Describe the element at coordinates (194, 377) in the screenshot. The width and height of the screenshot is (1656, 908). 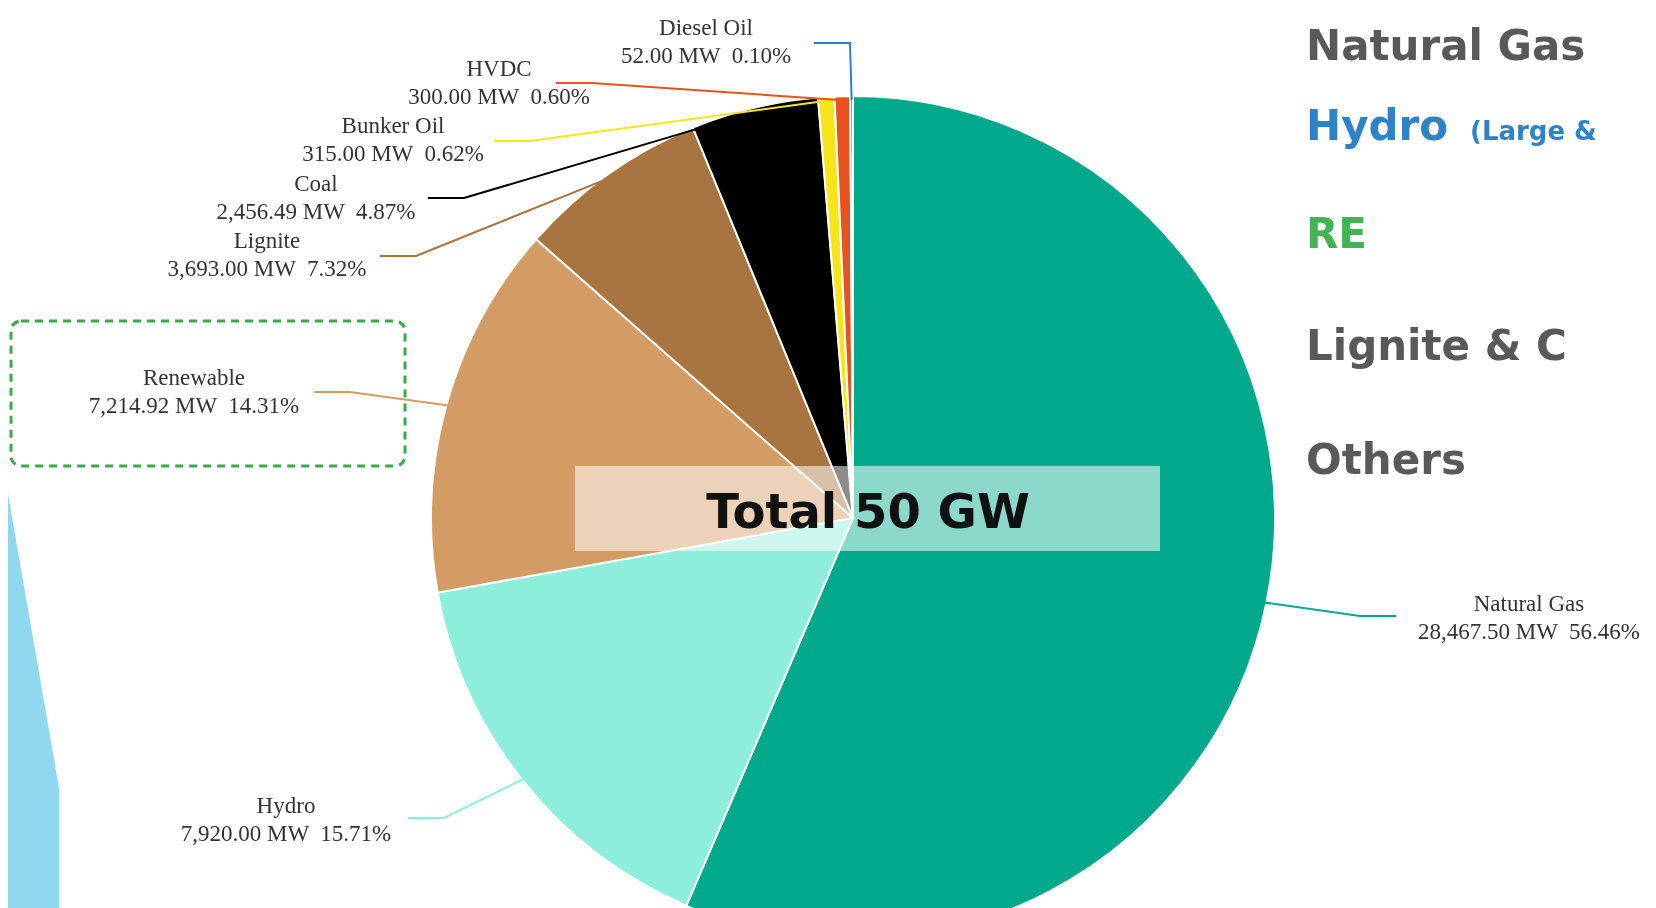
I see `slice-label: Renewable` at that location.